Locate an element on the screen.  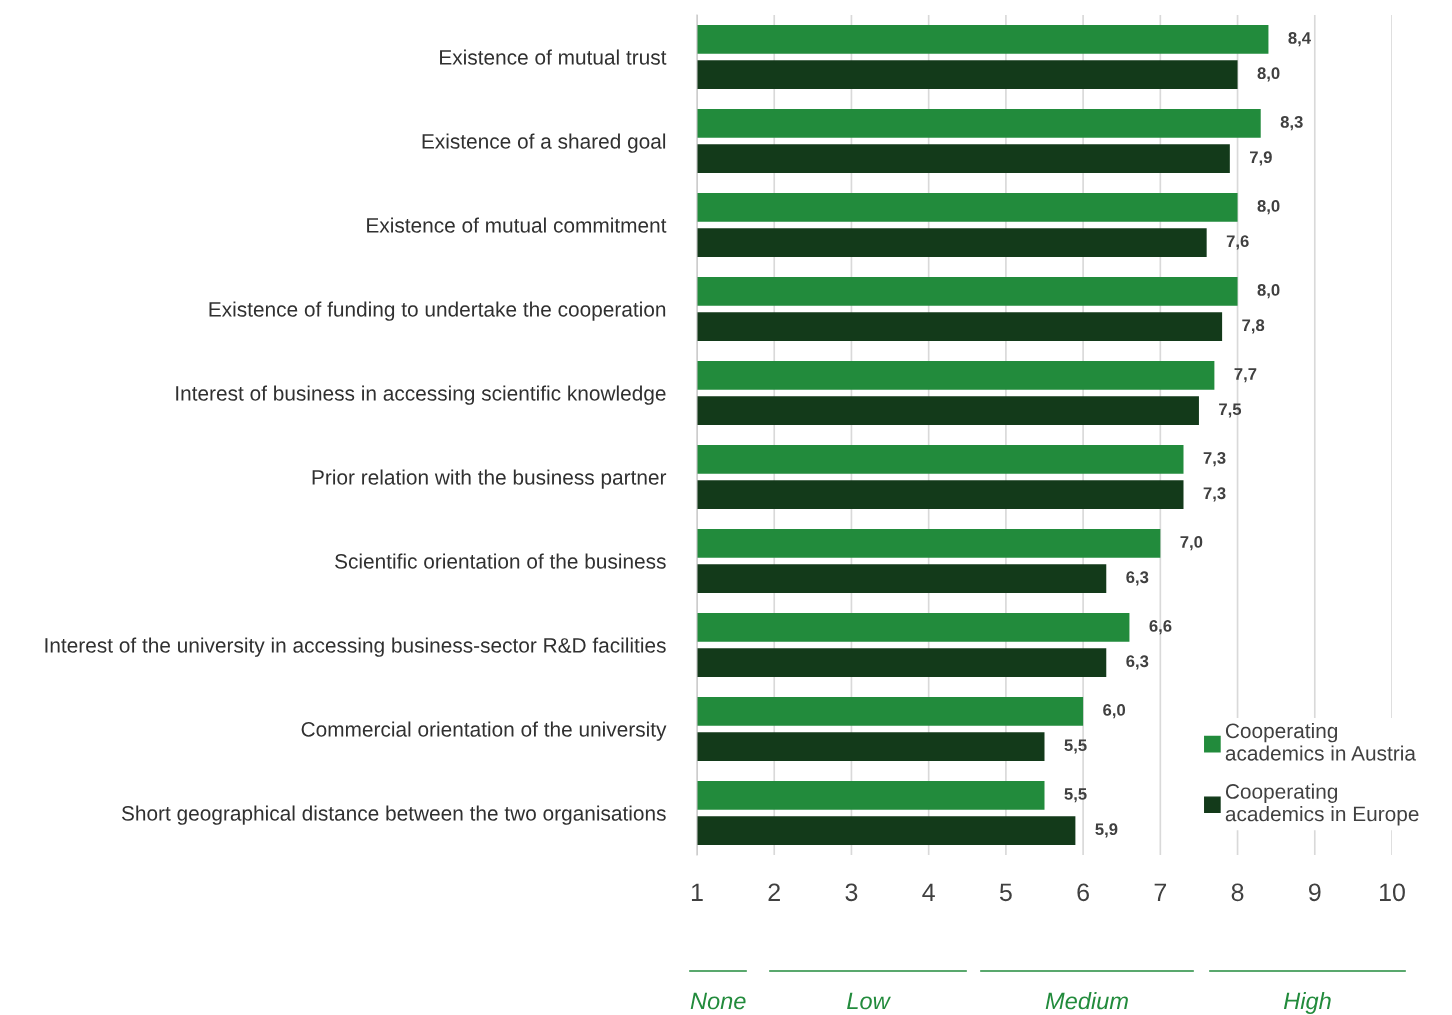
data-label: 7,9 is located at coordinates (1260, 158).